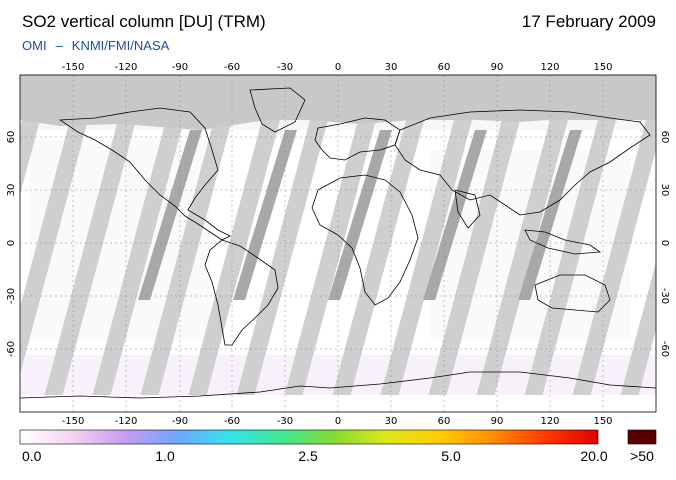  Describe the element at coordinates (285, 421) in the screenshot. I see `lon-tick-bottom: -30` at that location.